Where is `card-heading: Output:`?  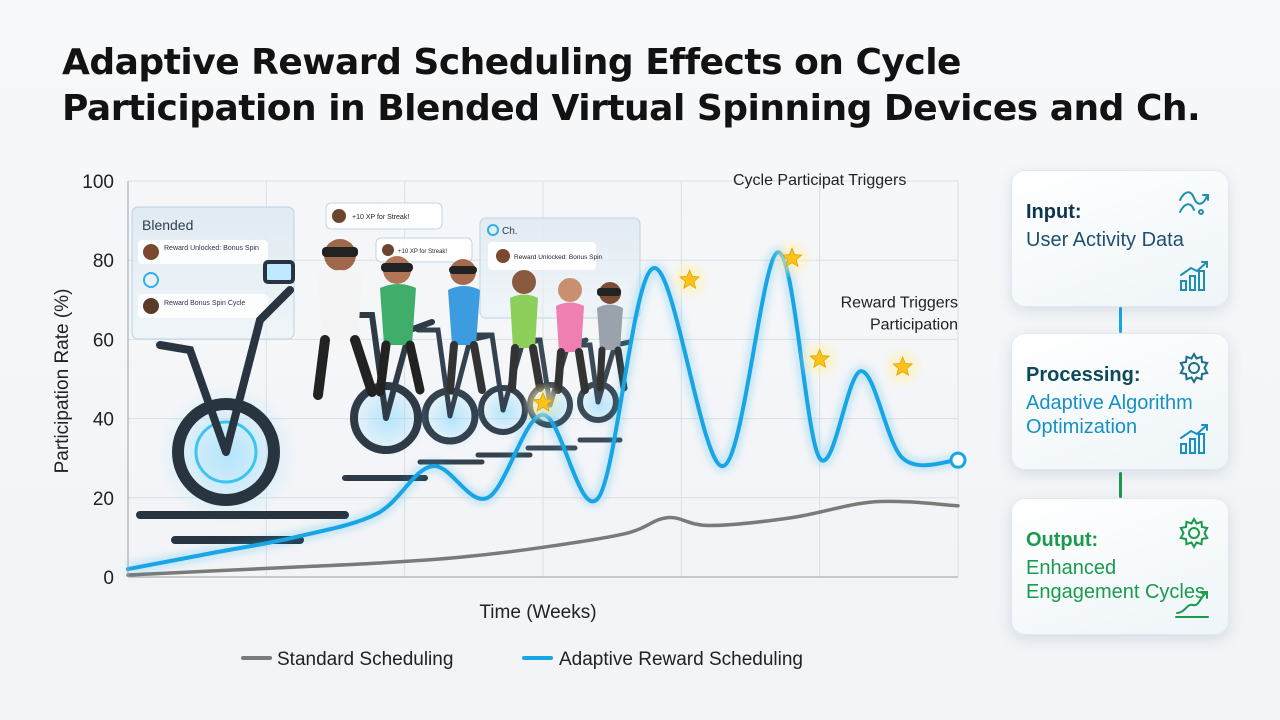
card-heading: Output: is located at coordinates (1062, 540).